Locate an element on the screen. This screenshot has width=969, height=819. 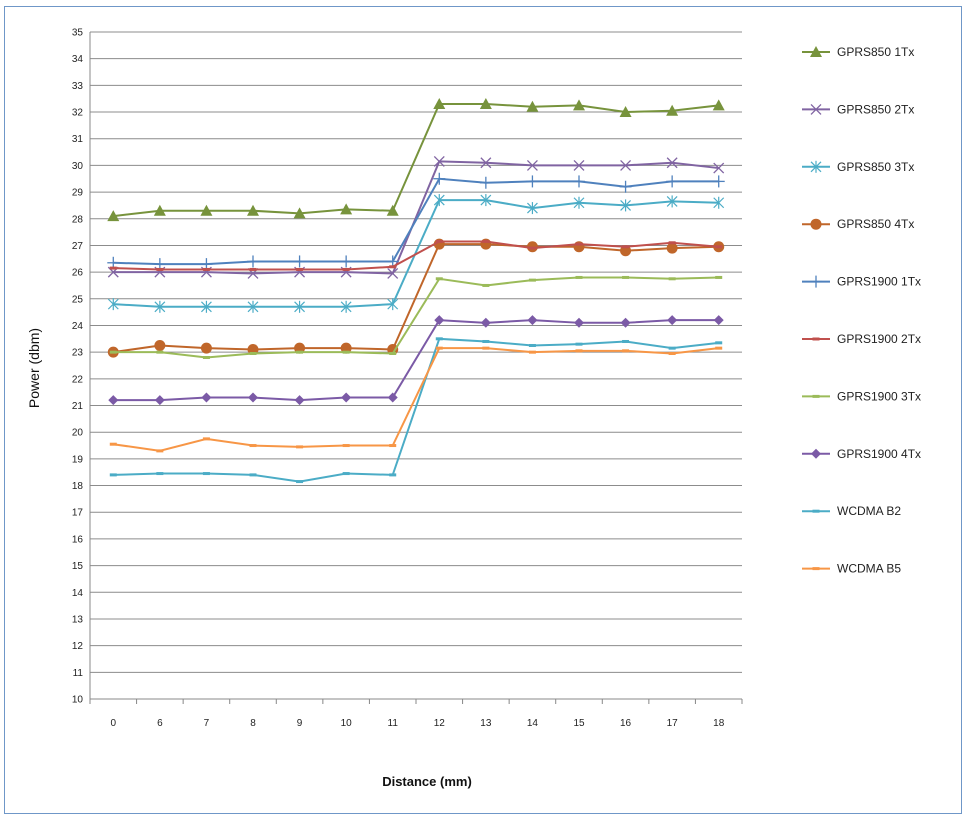
y-axis-title: Power (dbm) is located at coordinates (34, 368).